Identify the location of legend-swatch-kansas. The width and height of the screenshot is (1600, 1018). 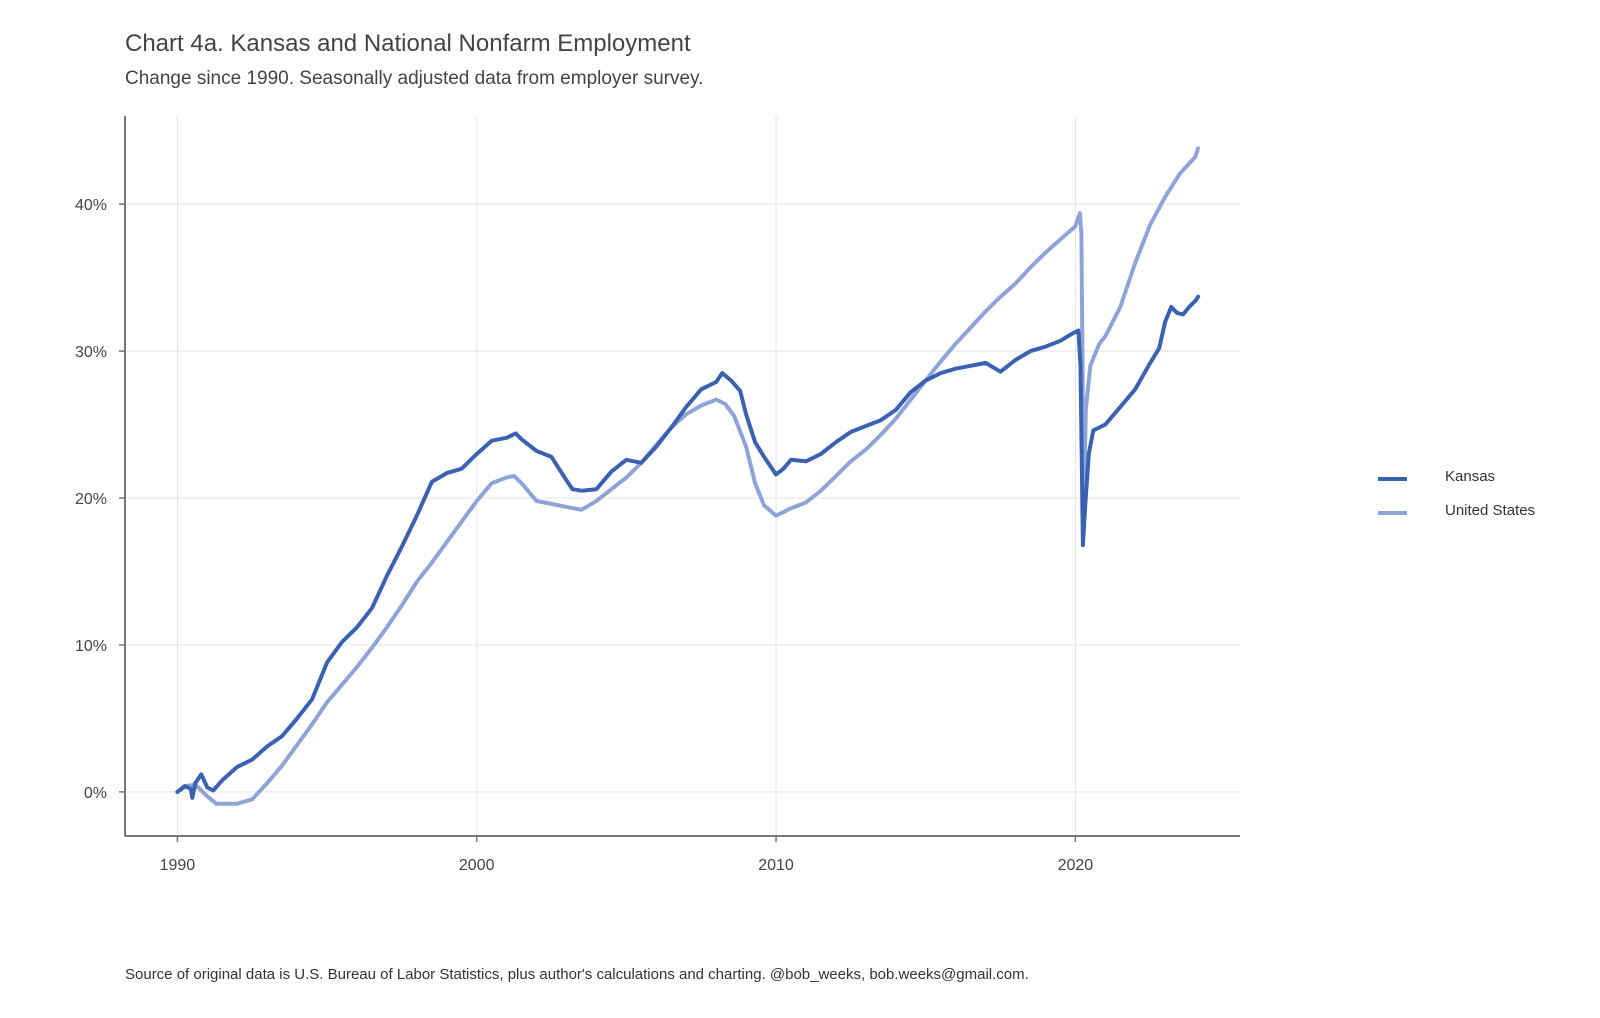
(1392, 479).